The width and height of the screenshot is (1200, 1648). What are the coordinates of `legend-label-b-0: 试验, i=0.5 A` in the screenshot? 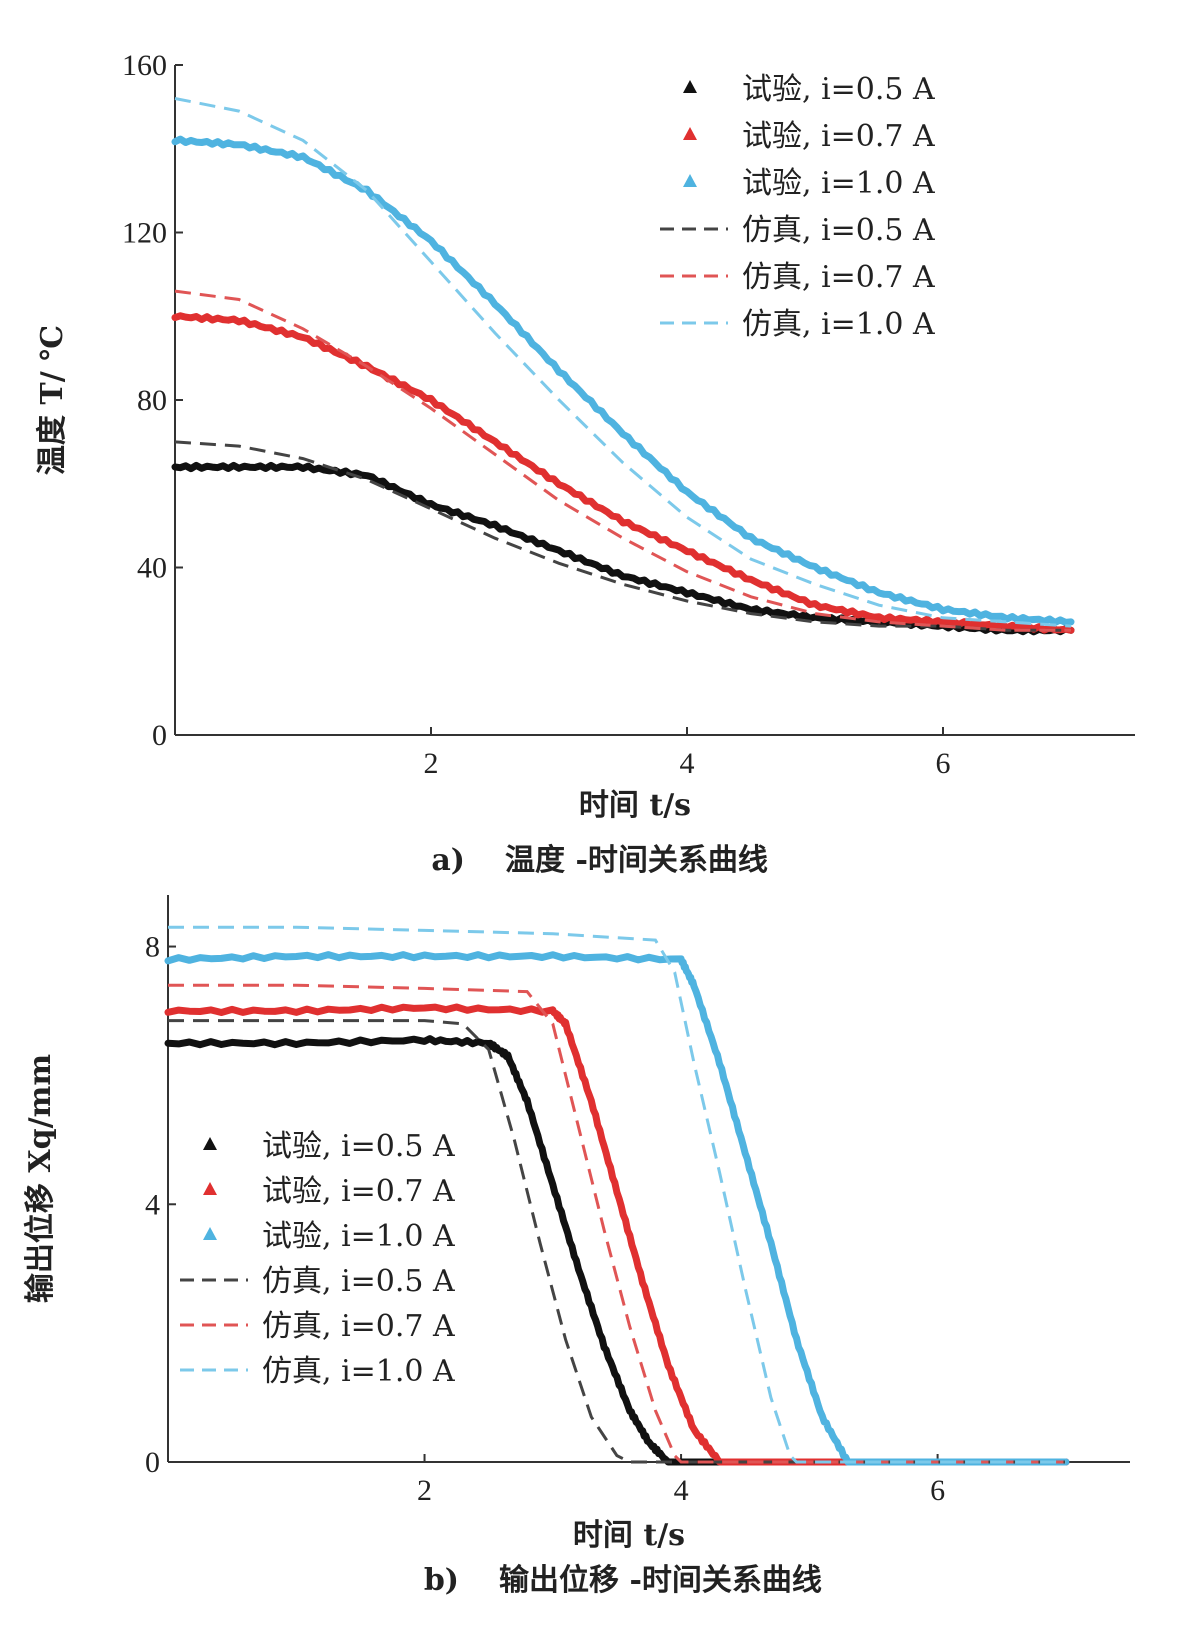 It's located at (358, 1146).